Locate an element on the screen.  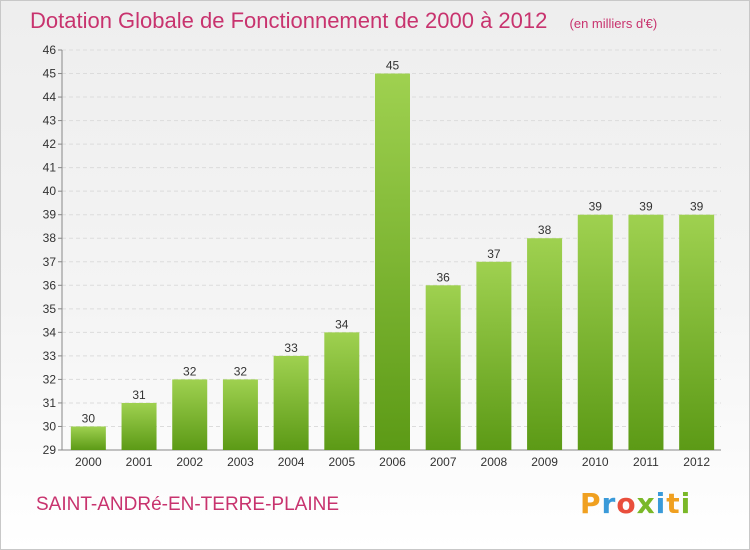
bar-2000 is located at coordinates (88, 438).